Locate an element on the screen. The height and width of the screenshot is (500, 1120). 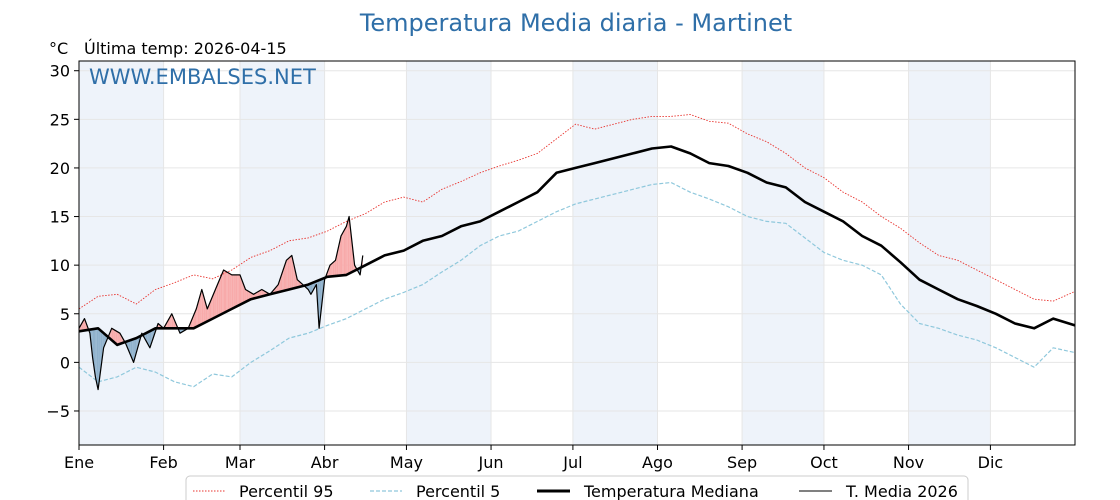
x-tick-label: Oct is located at coordinates (824, 462).